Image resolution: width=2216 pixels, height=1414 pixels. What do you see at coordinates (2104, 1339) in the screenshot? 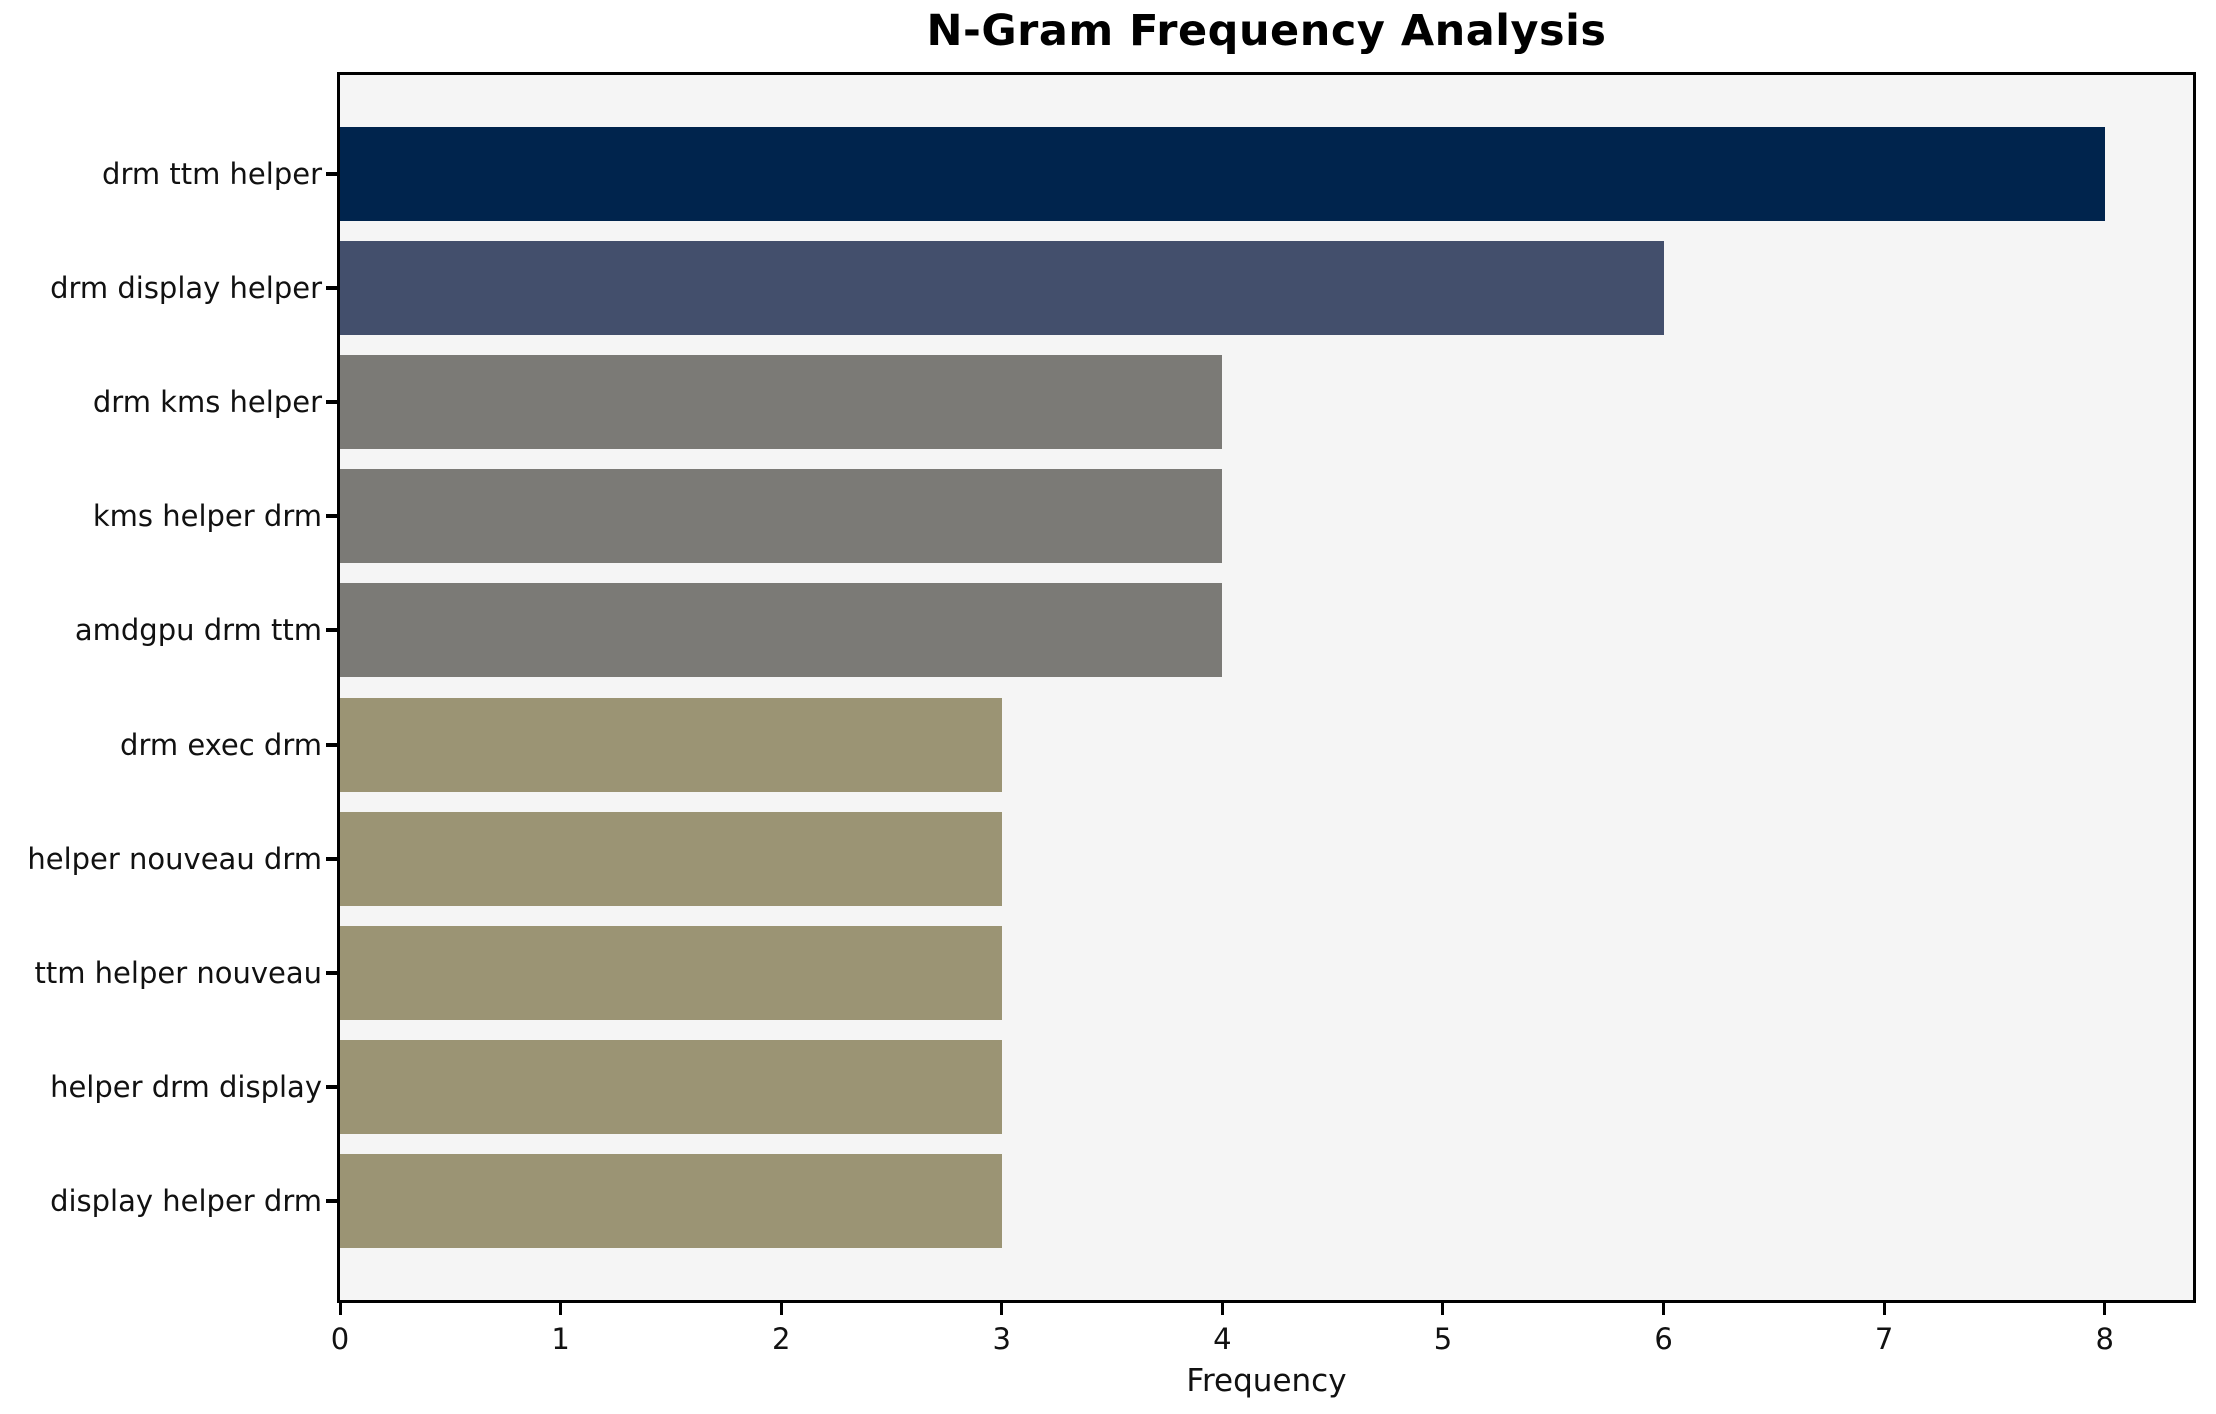
I see `x-axis-tick-label: 8` at bounding box center [2104, 1339].